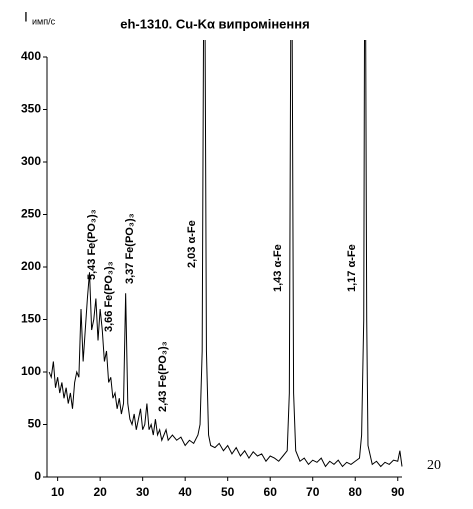 This screenshot has width=473, height=509. What do you see at coordinates (100, 492) in the screenshot?
I see `x-tick-label: 20` at bounding box center [100, 492].